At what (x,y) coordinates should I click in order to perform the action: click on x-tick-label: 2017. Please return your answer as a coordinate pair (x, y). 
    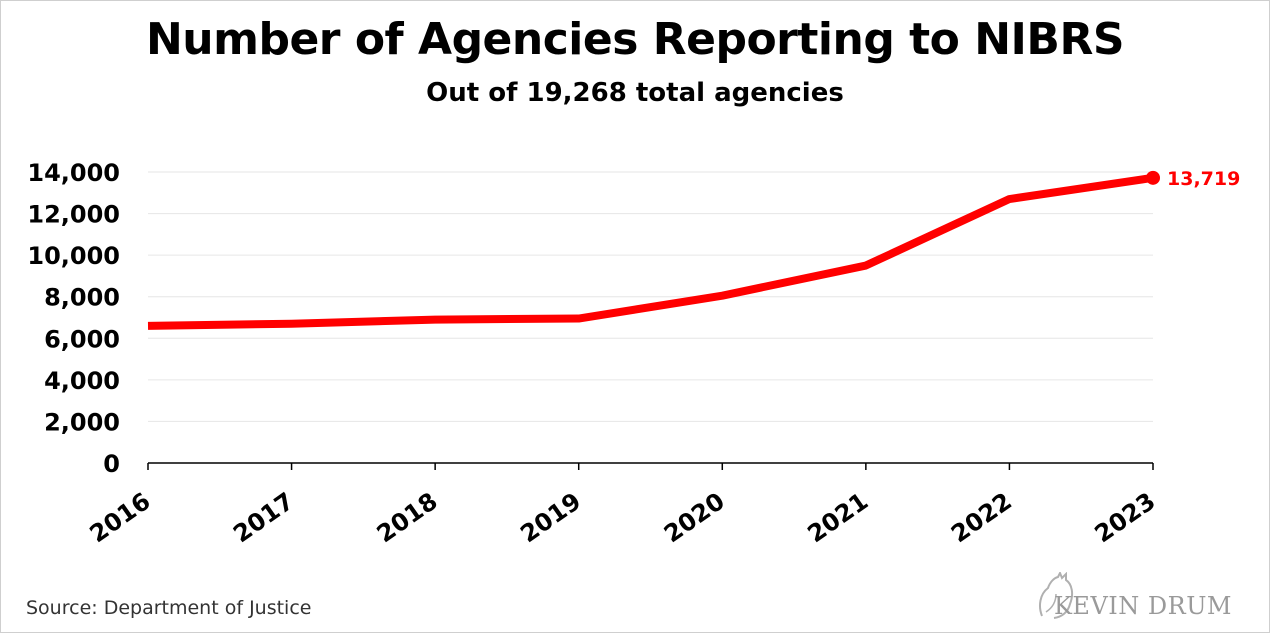
    Looking at the image, I should click on (263, 517).